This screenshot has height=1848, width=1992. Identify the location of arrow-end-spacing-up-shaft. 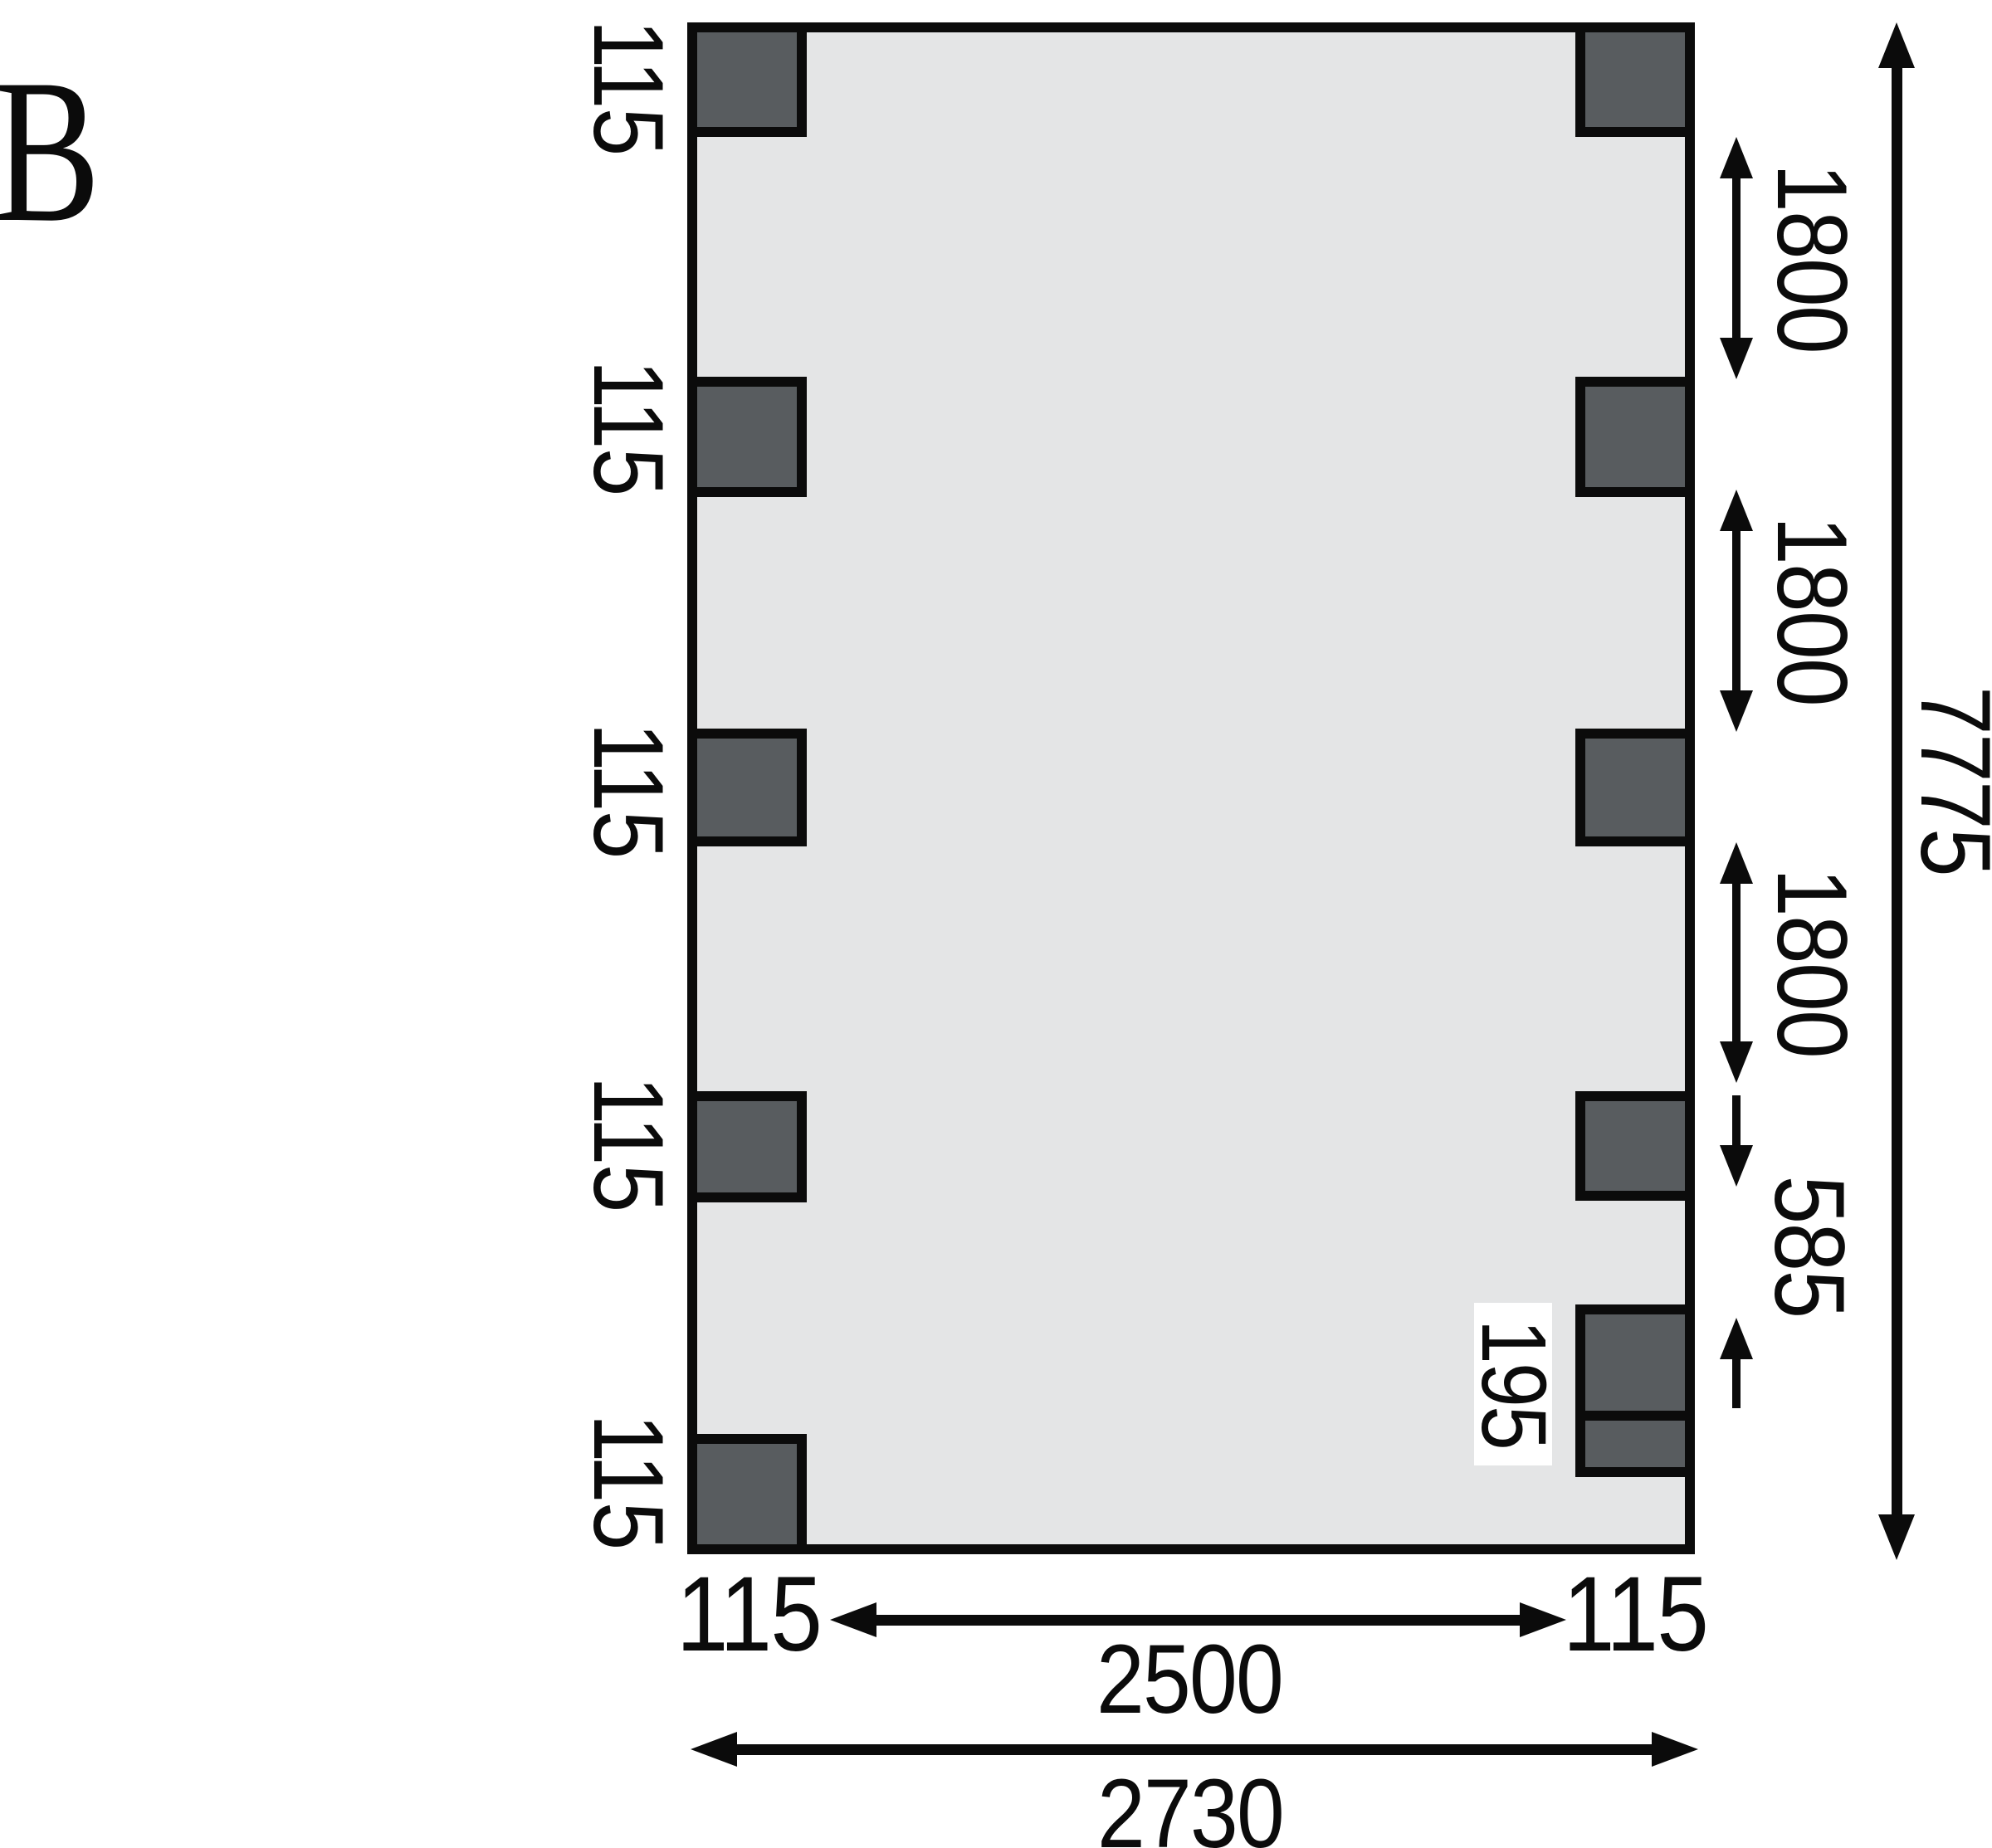
(1736, 1383).